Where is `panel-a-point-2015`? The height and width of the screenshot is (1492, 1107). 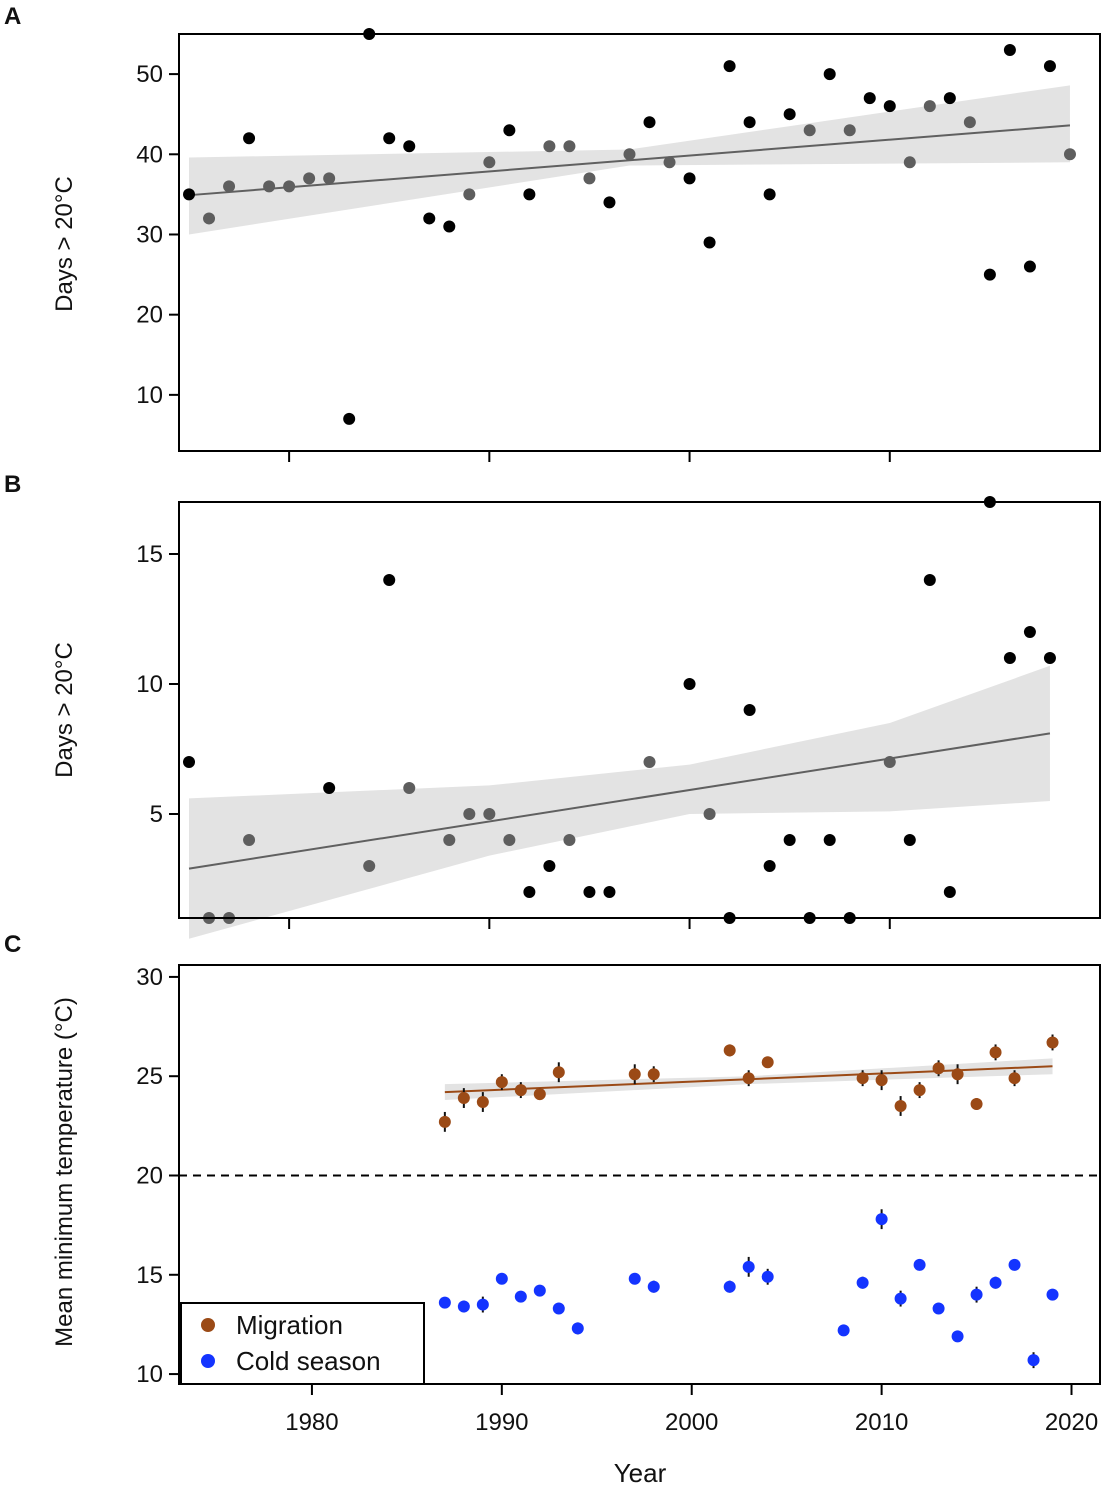
panel-a-point-2015 is located at coordinates (989, 274).